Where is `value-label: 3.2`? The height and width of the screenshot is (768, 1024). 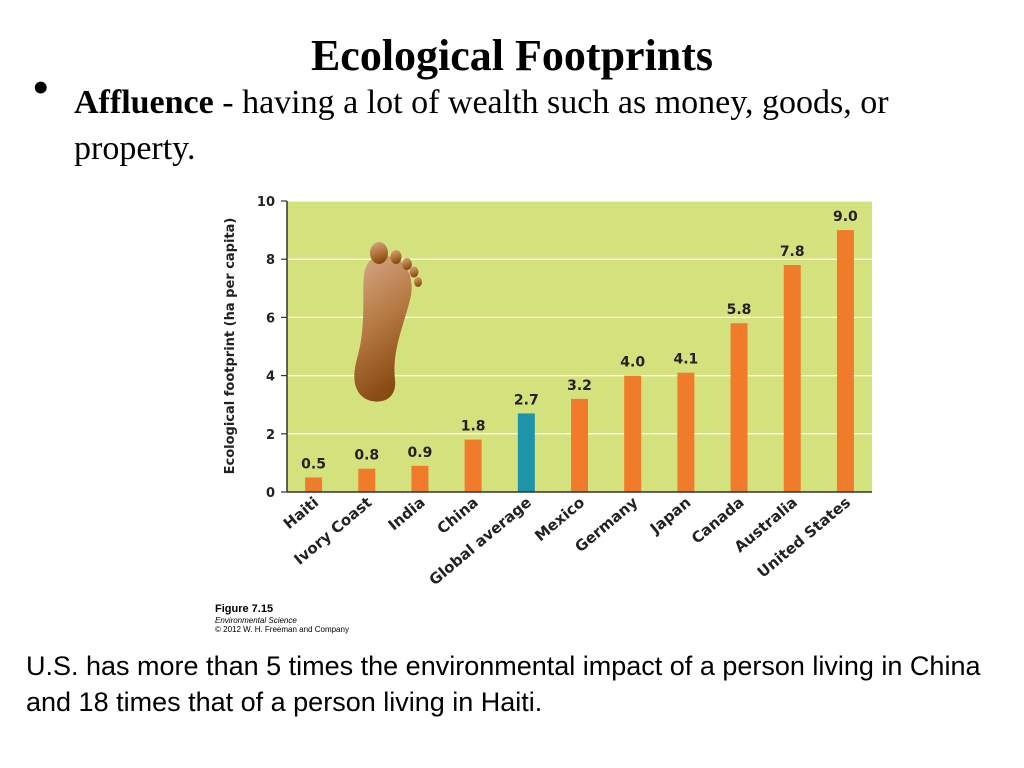
value-label: 3.2 is located at coordinates (579, 386).